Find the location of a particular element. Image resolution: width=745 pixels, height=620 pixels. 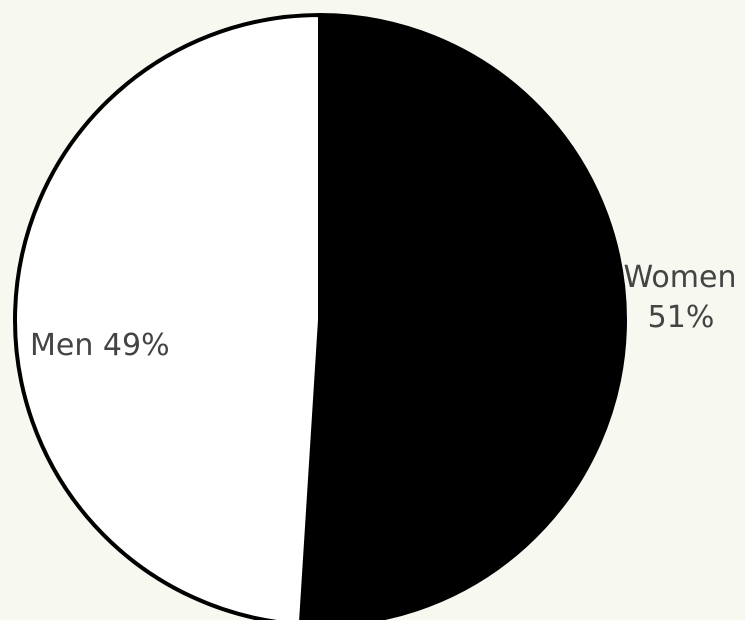

slice-label-women-percent: 51% is located at coordinates (681, 317).